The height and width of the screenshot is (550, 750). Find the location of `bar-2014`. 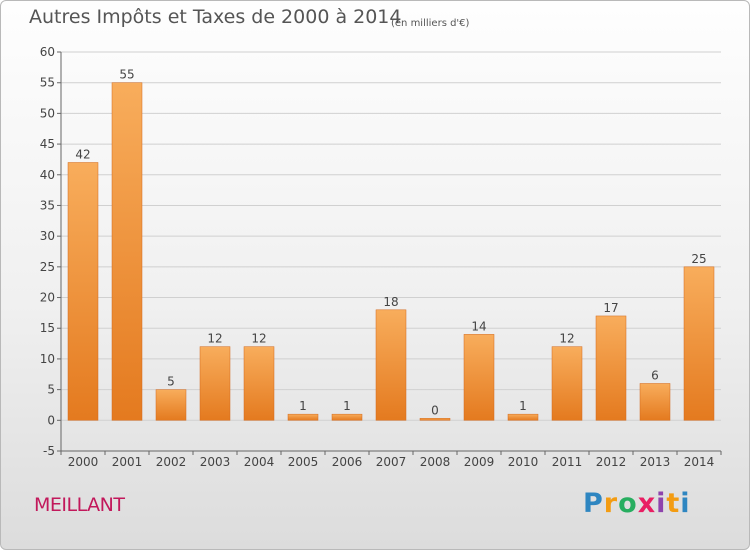

bar-2014 is located at coordinates (699, 343).